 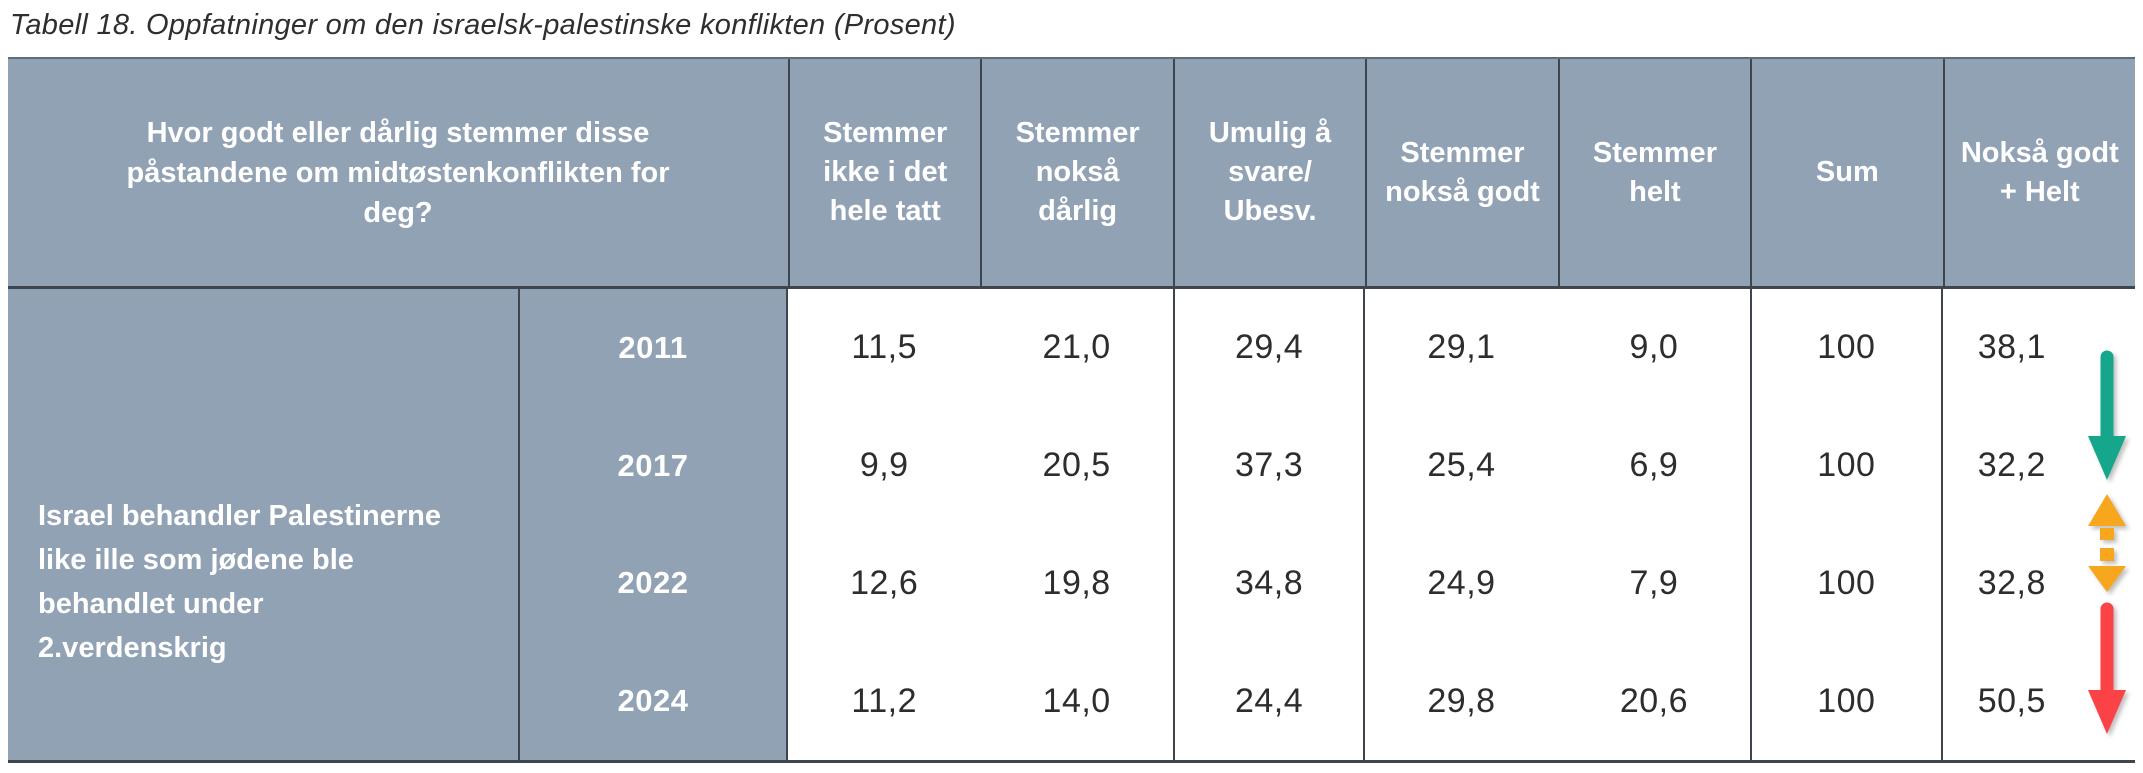 I want to click on value-cell: 20,6, so click(x=1654, y=701).